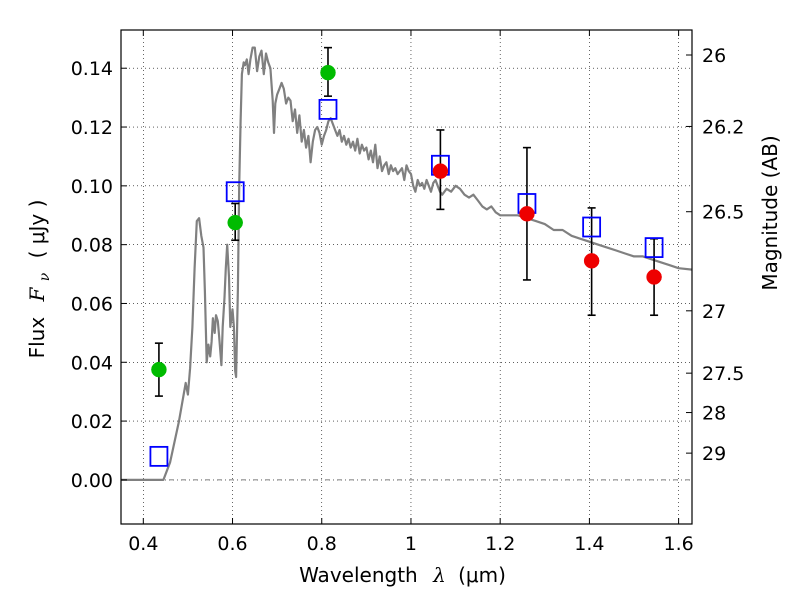  I want to click on y-axis-title-subscript: ν, so click(45, 276).